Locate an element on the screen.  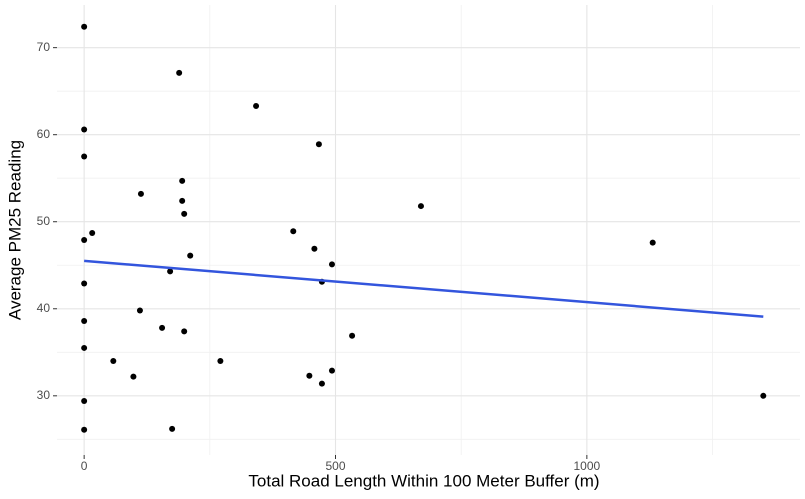
trend-line is located at coordinates (424, 288).